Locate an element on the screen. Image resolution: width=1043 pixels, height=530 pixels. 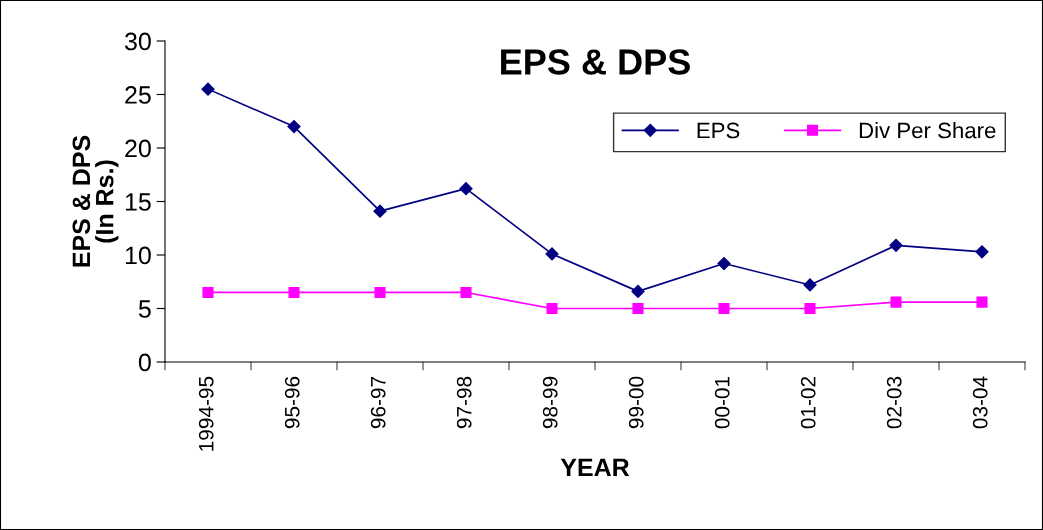
y-tick-label: 10 is located at coordinates (138, 255).